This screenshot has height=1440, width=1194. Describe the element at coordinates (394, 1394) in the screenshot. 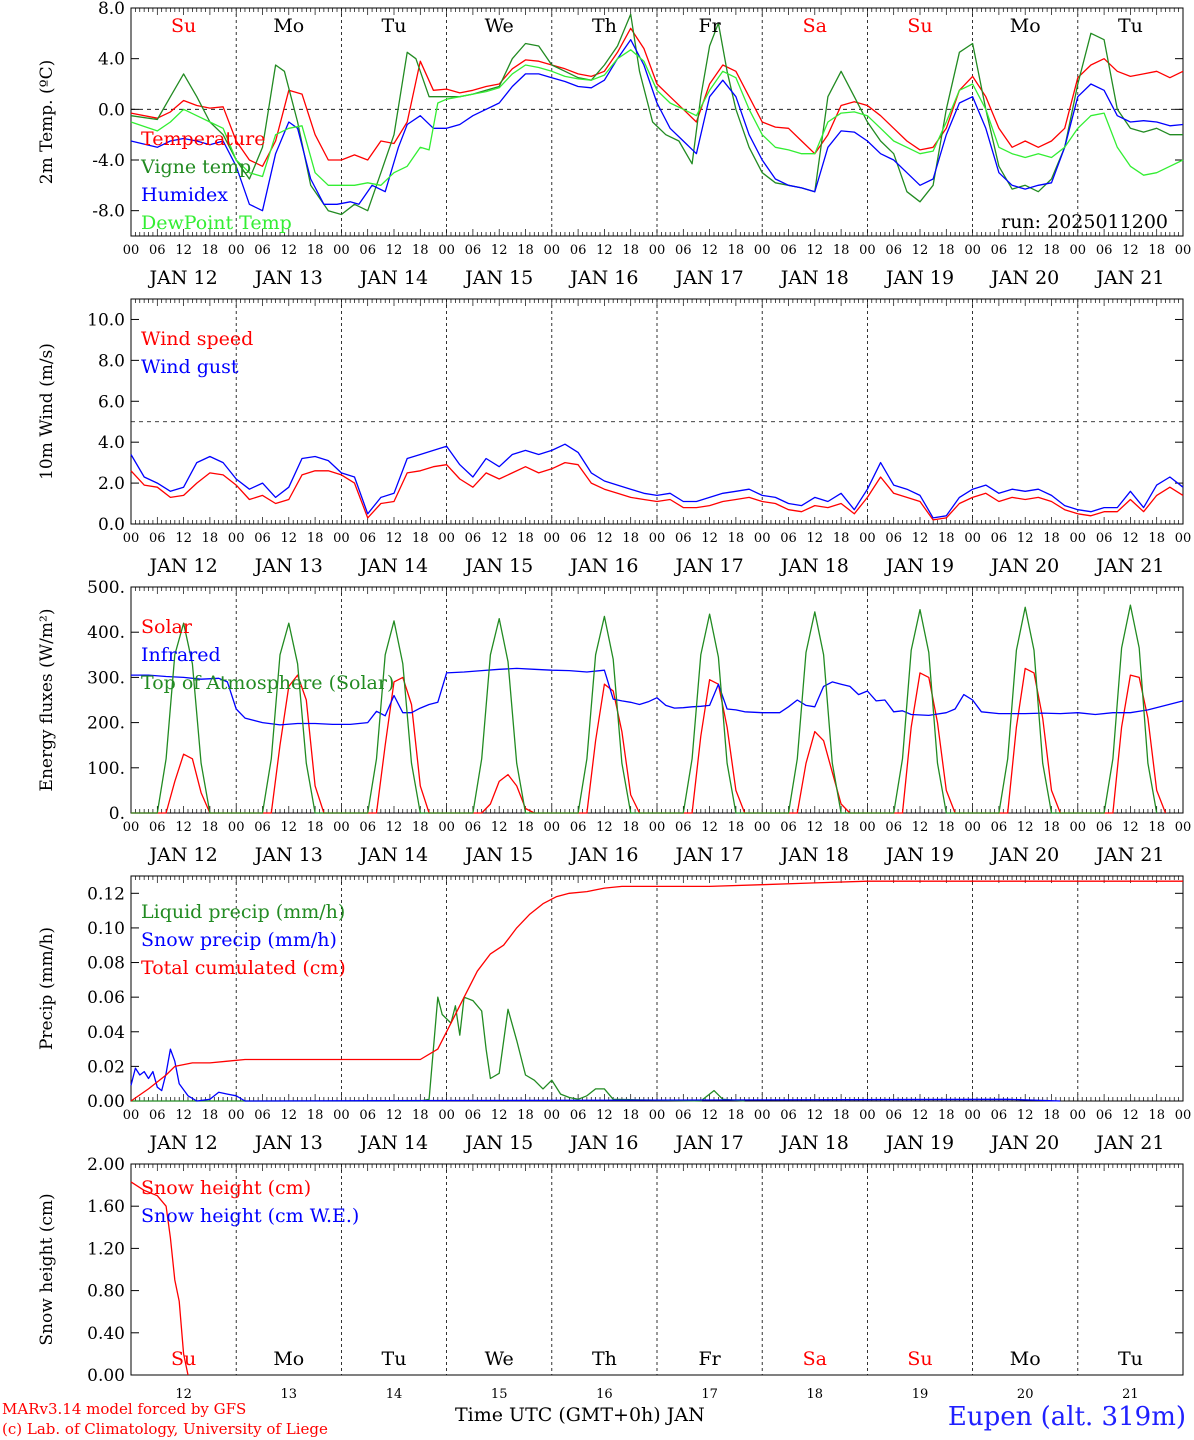

I see `x-day-number: 14` at that location.